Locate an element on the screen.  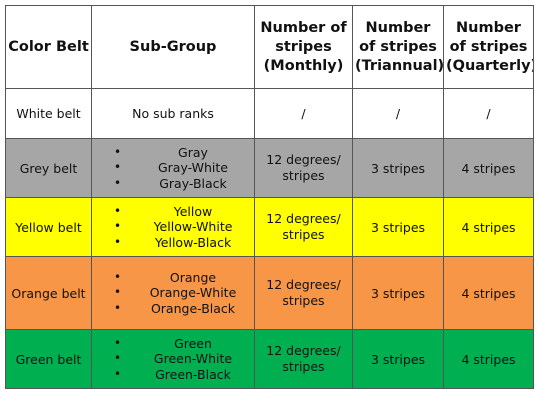
subgroup-label: Yellow-White is located at coordinates (193, 227).